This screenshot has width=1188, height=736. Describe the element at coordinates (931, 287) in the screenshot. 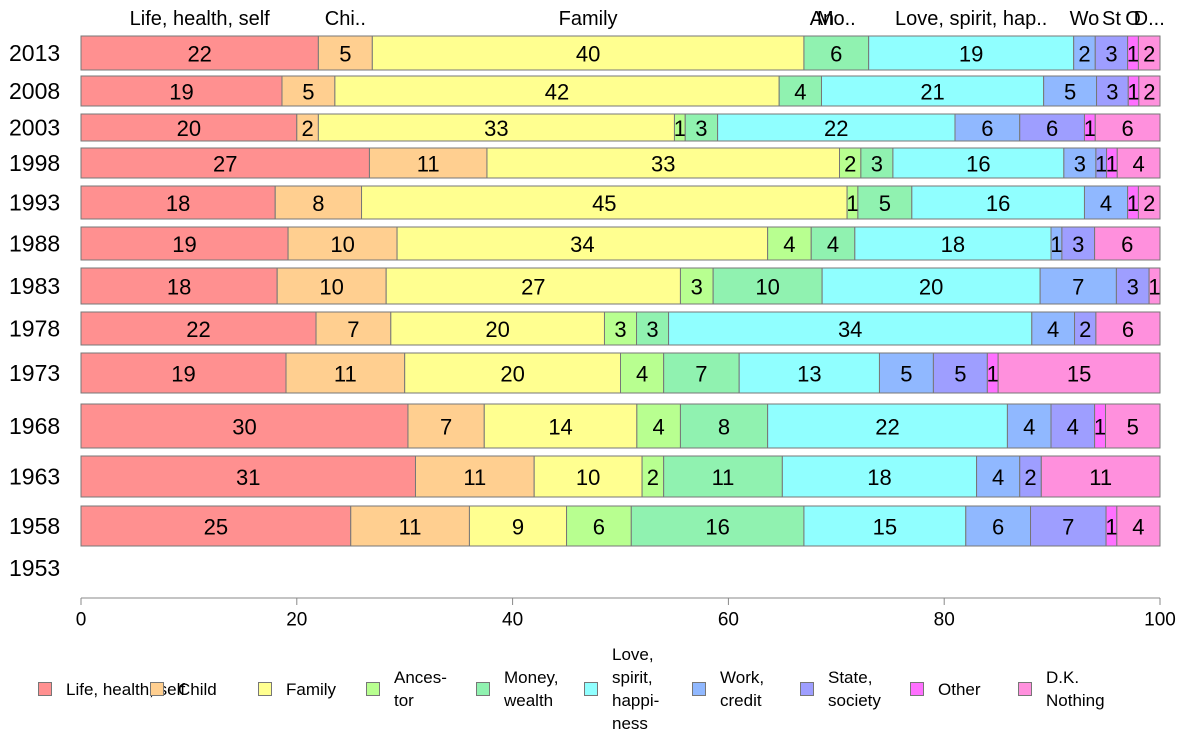

I see `data-label: 20` at that location.